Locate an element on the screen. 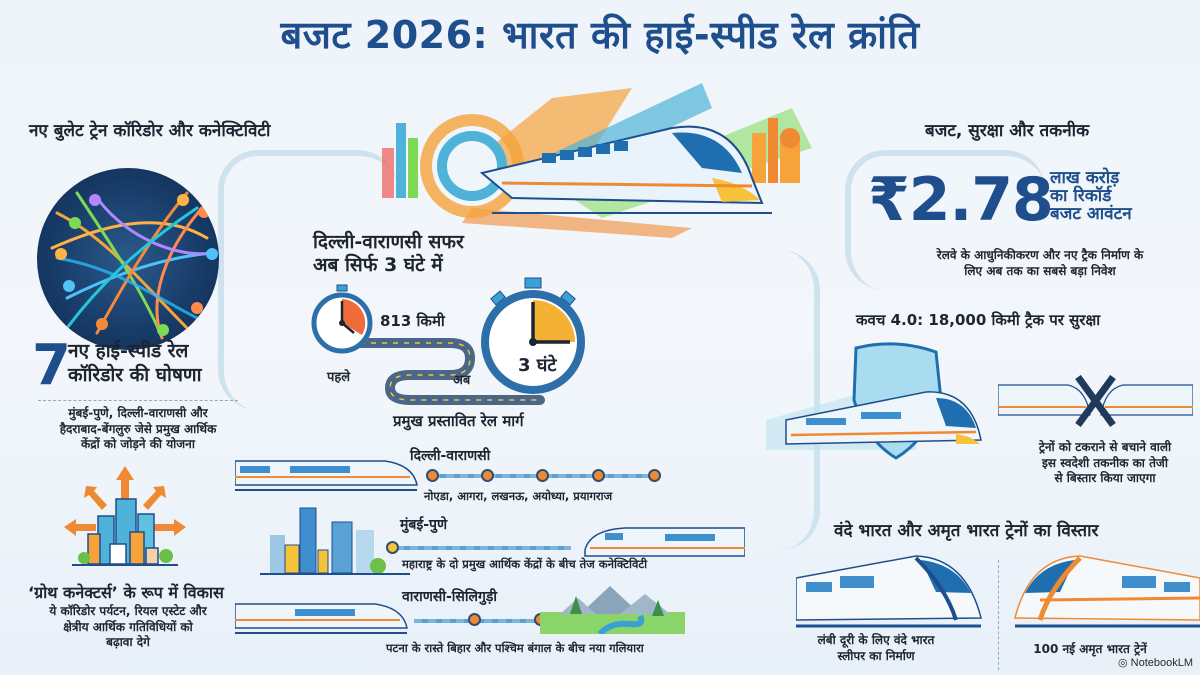  route-name-mumbai-pune: मुंबई-पुणे is located at coordinates (424, 525).